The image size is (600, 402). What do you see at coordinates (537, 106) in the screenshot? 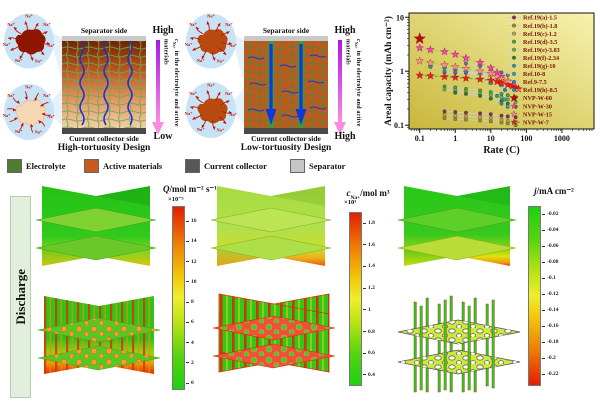
I see `svg-text: NVP-W-30` at bounding box center [537, 106].